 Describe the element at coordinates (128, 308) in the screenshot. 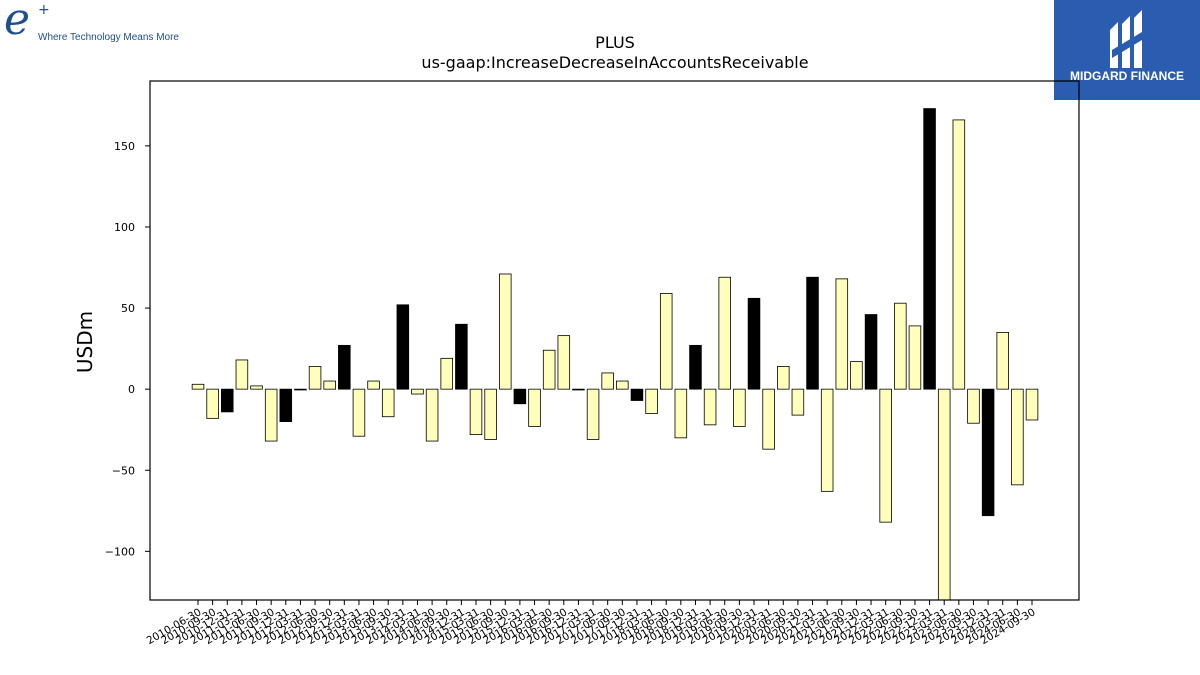

I see `y-tick-label: 50` at that location.